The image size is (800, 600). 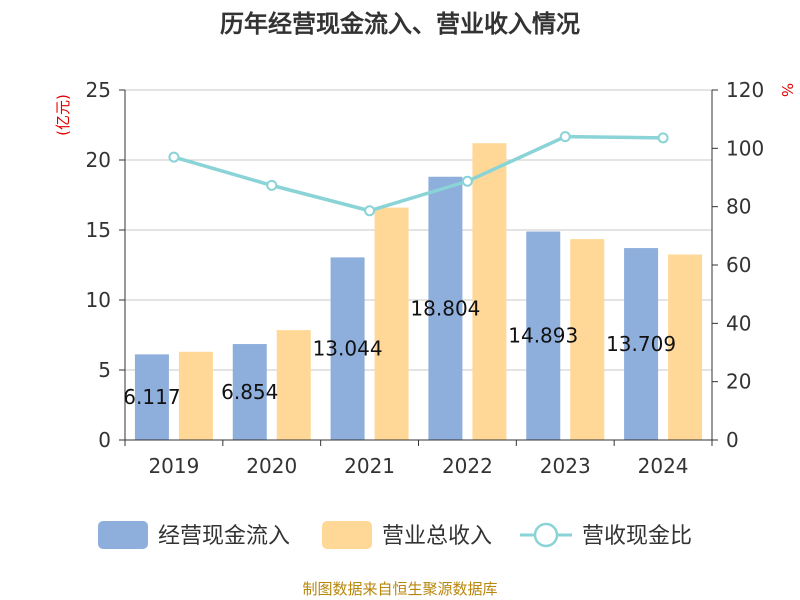 I want to click on legend-label: 经营现金流入, so click(x=224, y=536).